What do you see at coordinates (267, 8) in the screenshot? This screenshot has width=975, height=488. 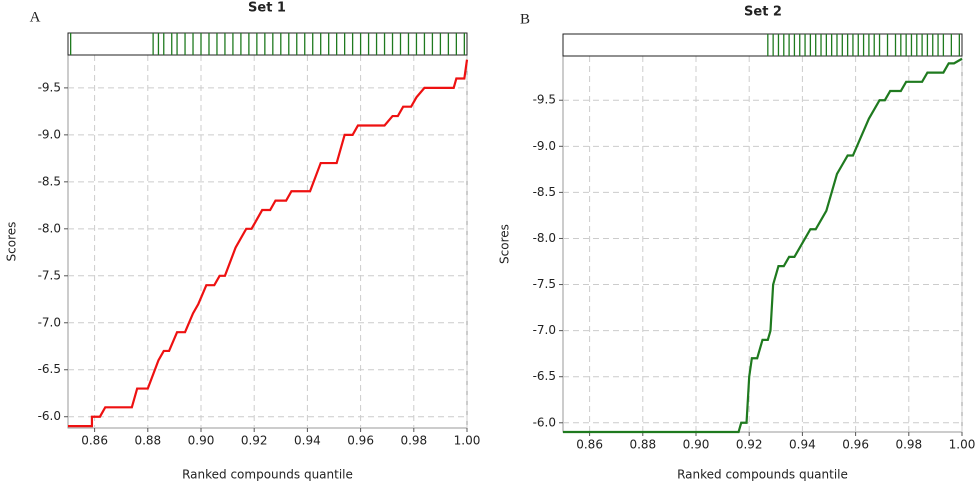 I see `chart-title: Set 1` at bounding box center [267, 8].